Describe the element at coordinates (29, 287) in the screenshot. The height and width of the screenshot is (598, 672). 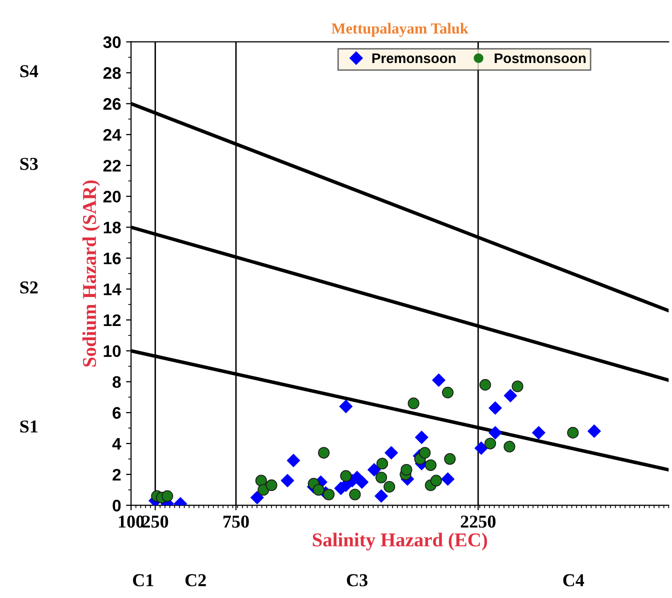
I see `text: S2` at that location.